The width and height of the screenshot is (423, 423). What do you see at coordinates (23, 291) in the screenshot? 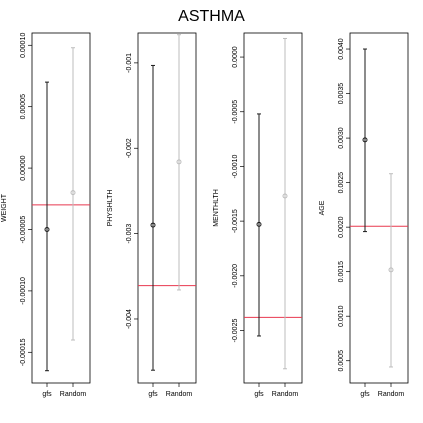
I see `y-tick-label: -0.00010` at bounding box center [23, 291].